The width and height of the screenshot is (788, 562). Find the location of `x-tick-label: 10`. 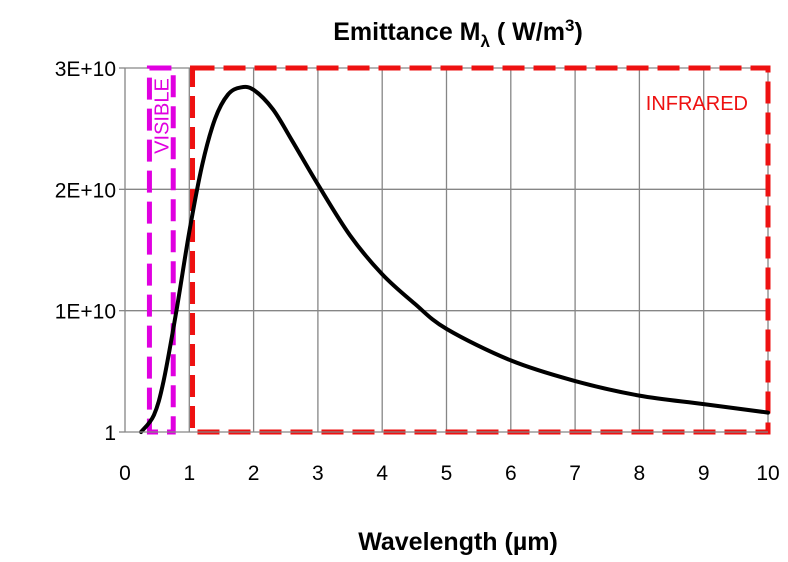

x-tick-label: 10 is located at coordinates (767, 473).